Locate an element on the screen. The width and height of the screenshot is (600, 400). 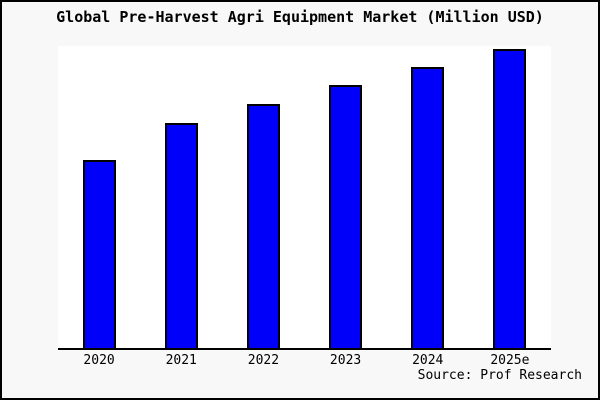
bar-2022 is located at coordinates (263, 226).